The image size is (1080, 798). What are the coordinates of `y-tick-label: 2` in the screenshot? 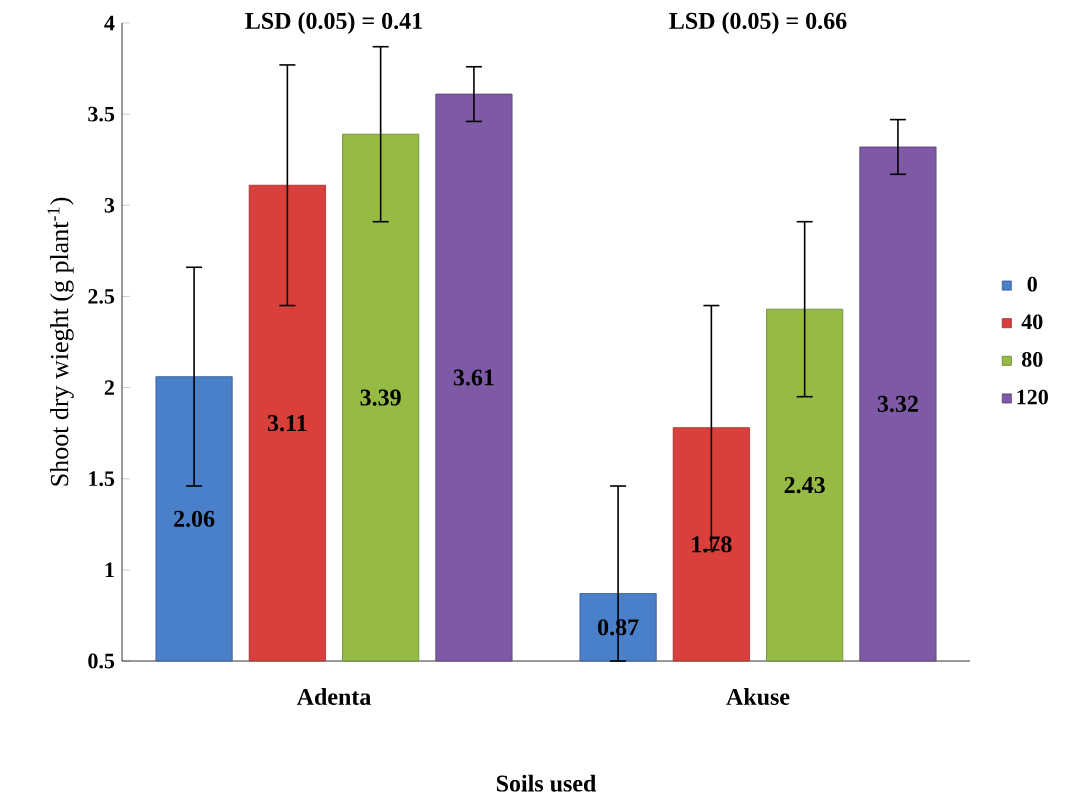 It's located at (109, 387).